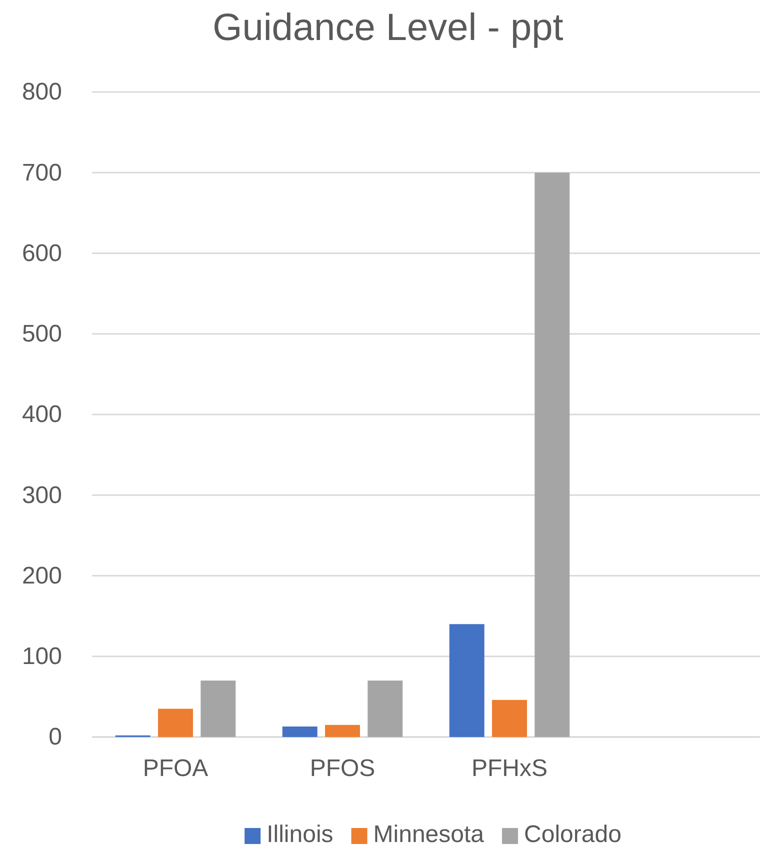  I want to click on x-tick-label: PFOS, so click(343, 768).